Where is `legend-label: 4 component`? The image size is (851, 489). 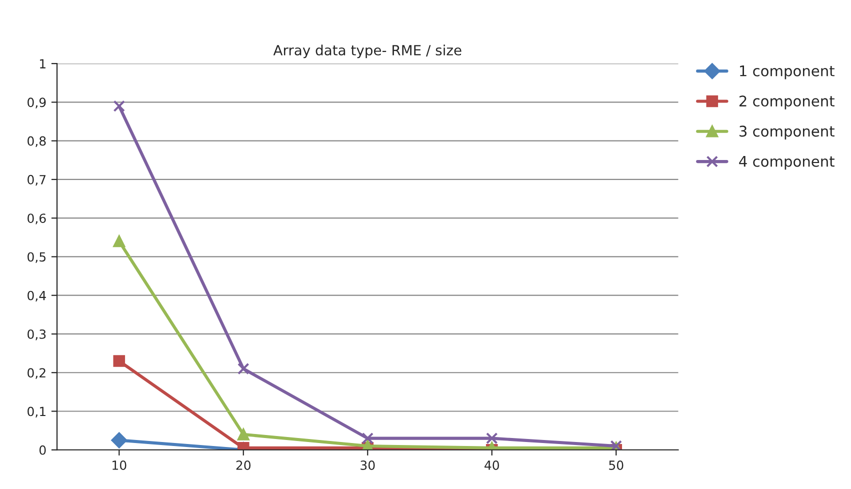
legend-label: 4 component is located at coordinates (786, 163).